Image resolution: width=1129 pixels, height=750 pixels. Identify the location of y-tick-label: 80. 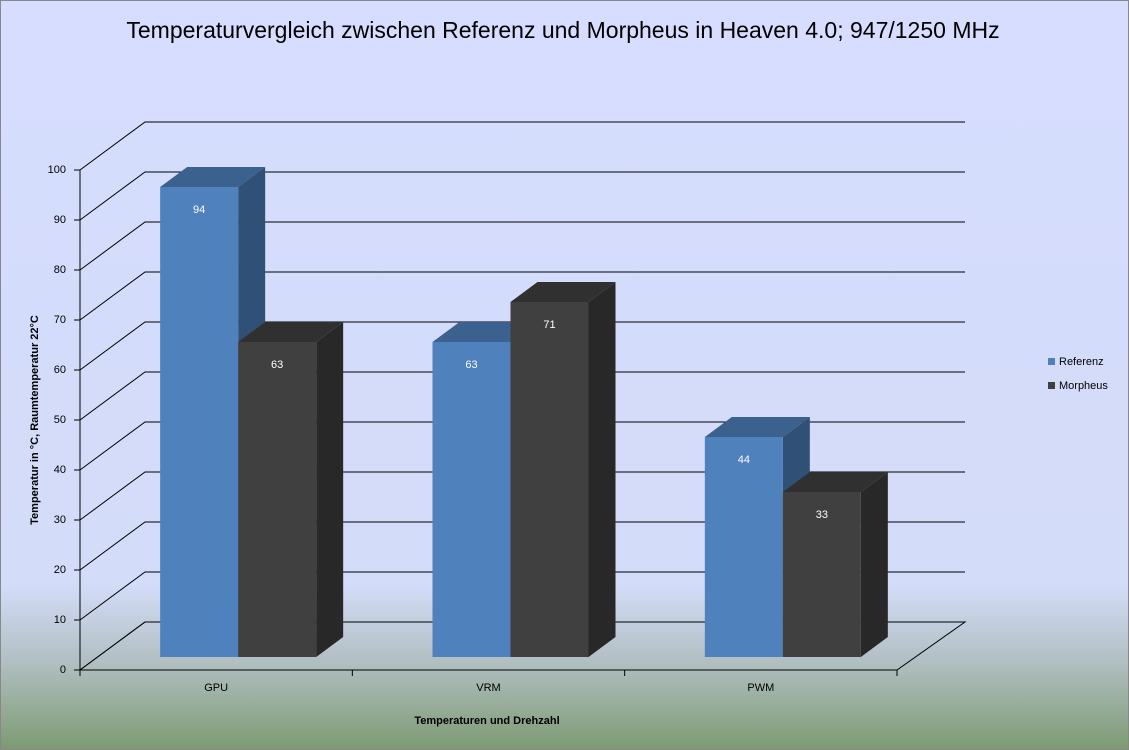
(60, 270).